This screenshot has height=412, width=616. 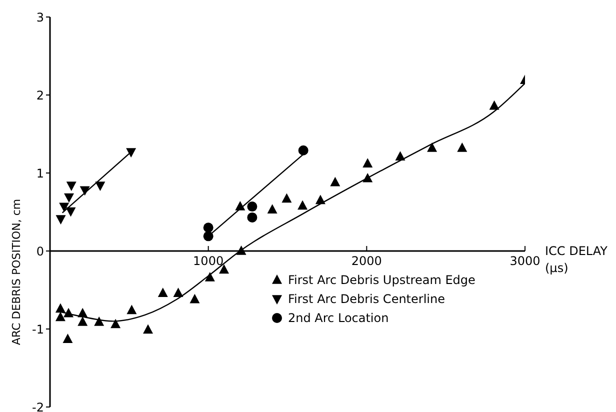 What do you see at coordinates (40, 17) in the screenshot?
I see `y-tick-label: 3` at bounding box center [40, 17].